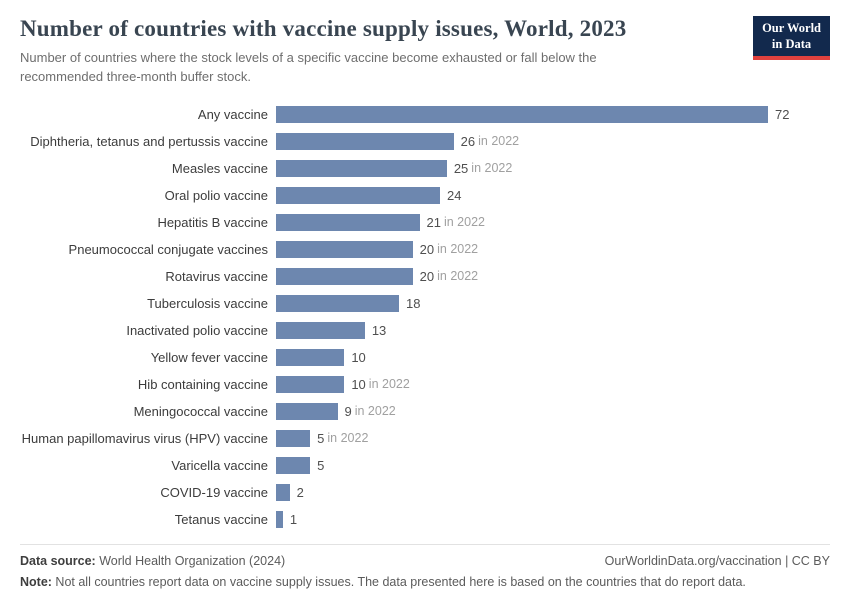 The image size is (850, 600). I want to click on category-label: Measles vaccine, so click(219, 168).